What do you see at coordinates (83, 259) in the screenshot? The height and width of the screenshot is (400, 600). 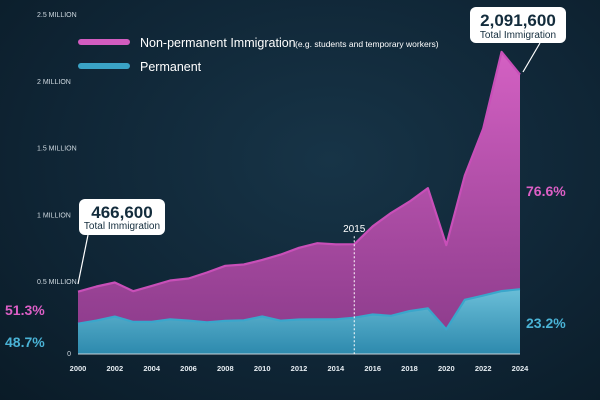 I see `start-callout-pointer` at bounding box center [83, 259].